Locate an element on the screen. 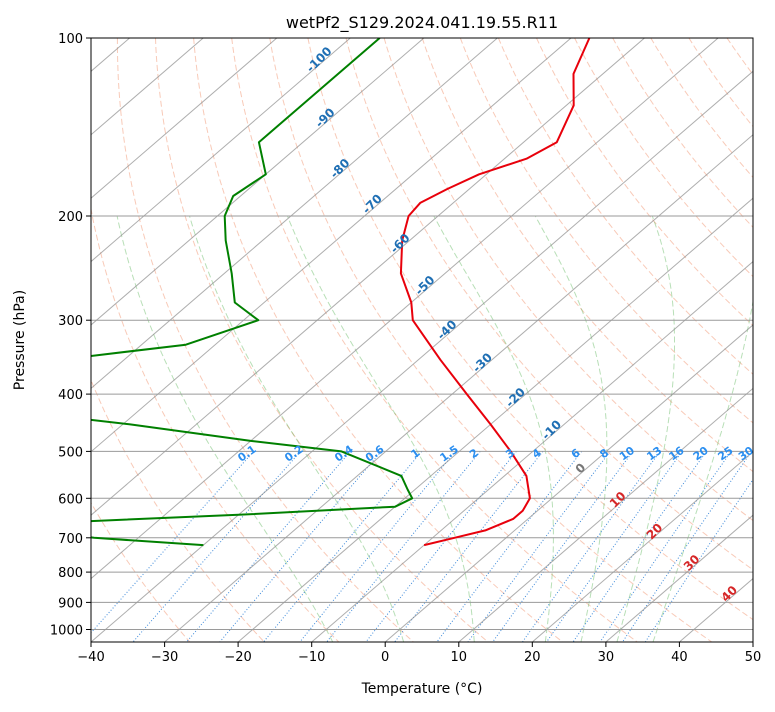 The width and height of the screenshot is (775, 712). mixing-ratio-label: 4 is located at coordinates (537, 453).